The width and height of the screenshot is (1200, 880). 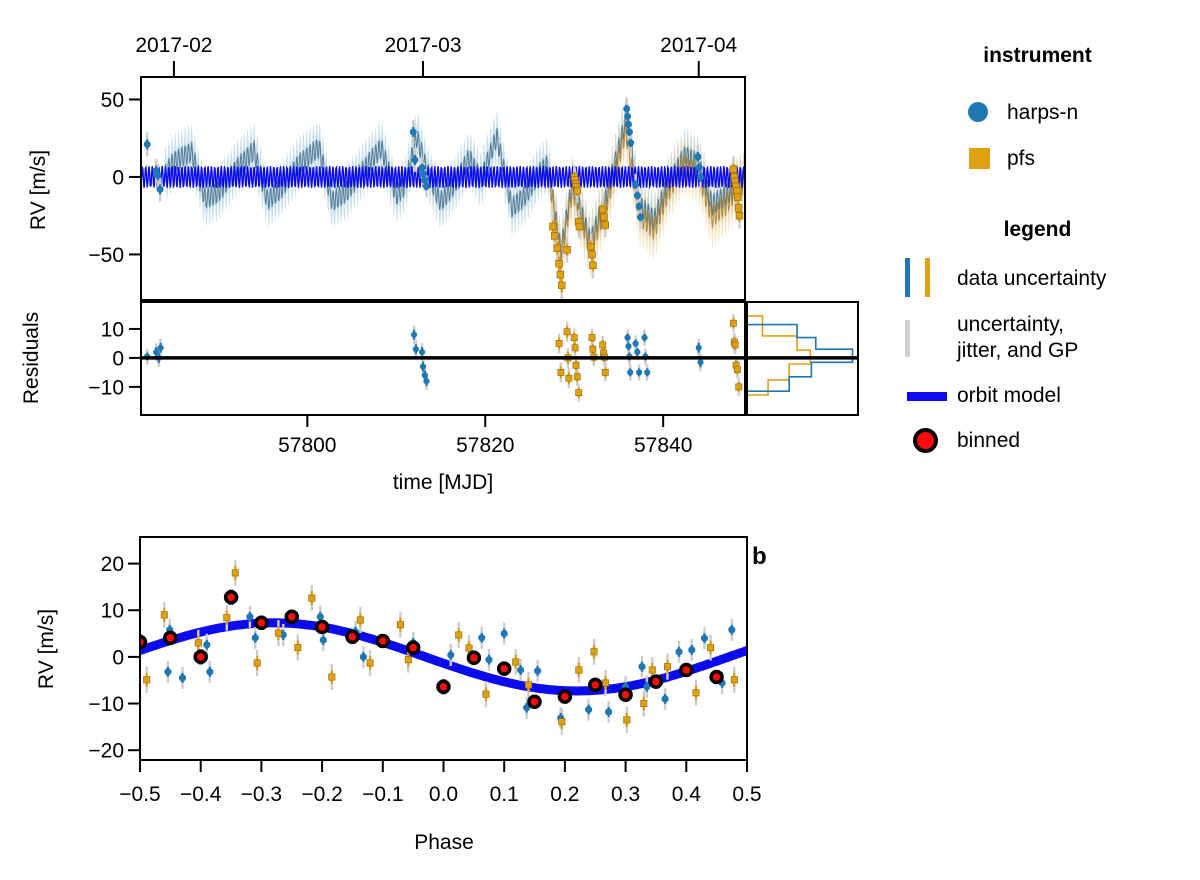 What do you see at coordinates (1021, 158) in the screenshot?
I see `legend-item-pfs: pfs` at bounding box center [1021, 158].